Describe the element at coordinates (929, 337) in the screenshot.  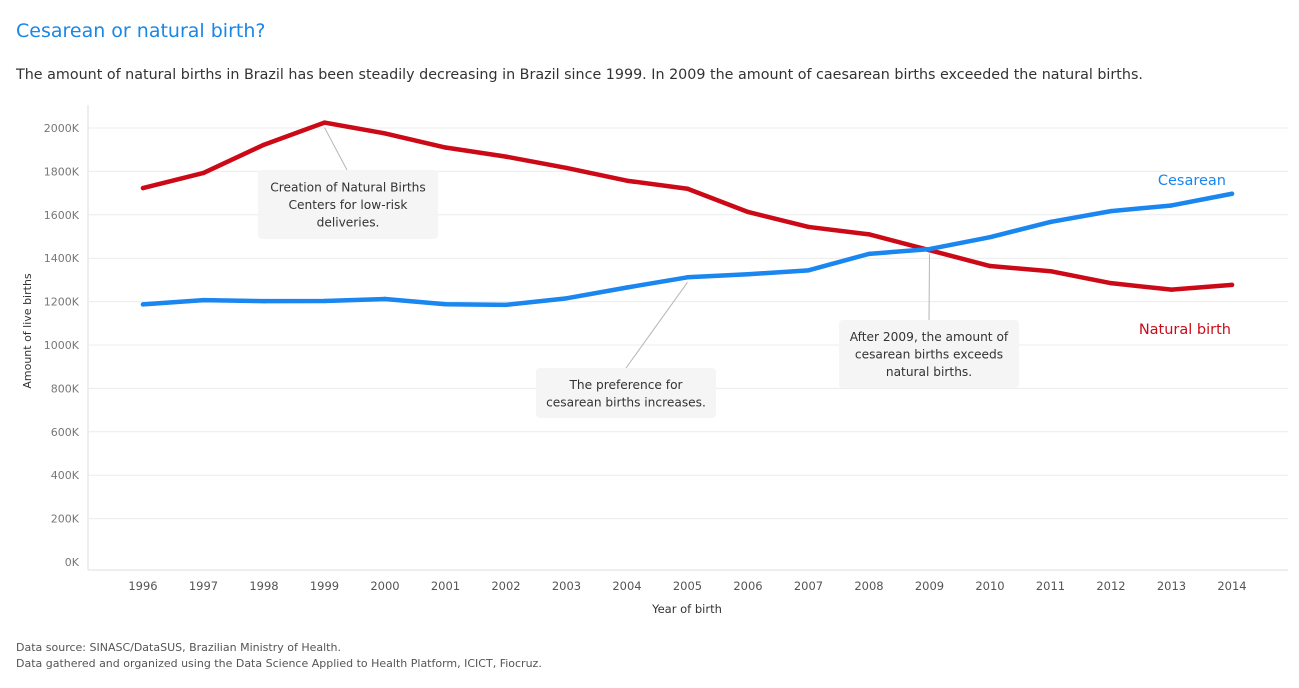
I see `annotation-3-line-1: After 2009, the amount of` at that location.